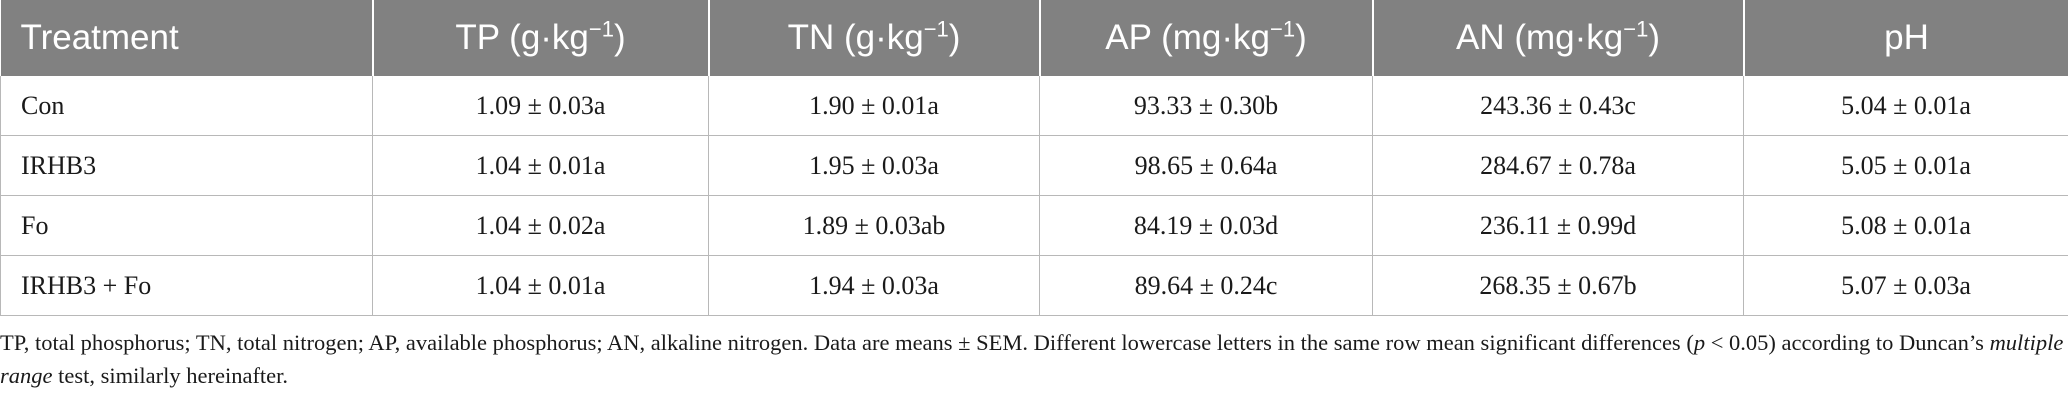 Image resolution: width=2068 pixels, height=416 pixels. Describe the element at coordinates (1905, 165) in the screenshot. I see `cell-ph: 5.05 ± 0.01a` at that location.